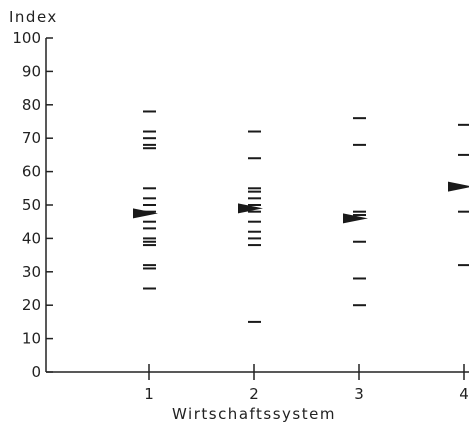 The height and width of the screenshot is (424, 469). I want to click on x-tick-label: 4, so click(464, 394).